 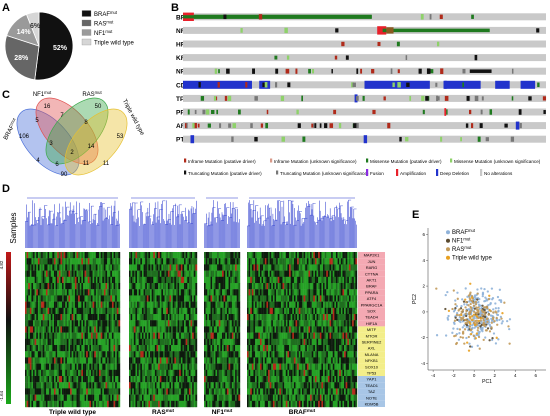 What do you see at coordinates (364, 58) in the screenshot?
I see `gene-track` at bounding box center [364, 58].